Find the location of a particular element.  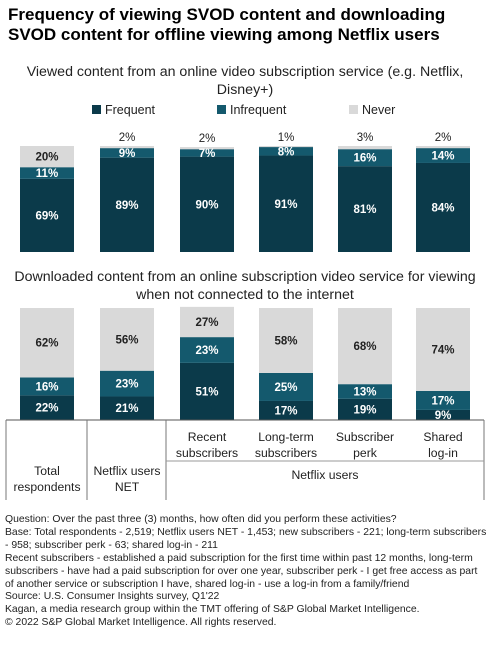

data-label-chart1-never-1: 2% is located at coordinates (127, 138).